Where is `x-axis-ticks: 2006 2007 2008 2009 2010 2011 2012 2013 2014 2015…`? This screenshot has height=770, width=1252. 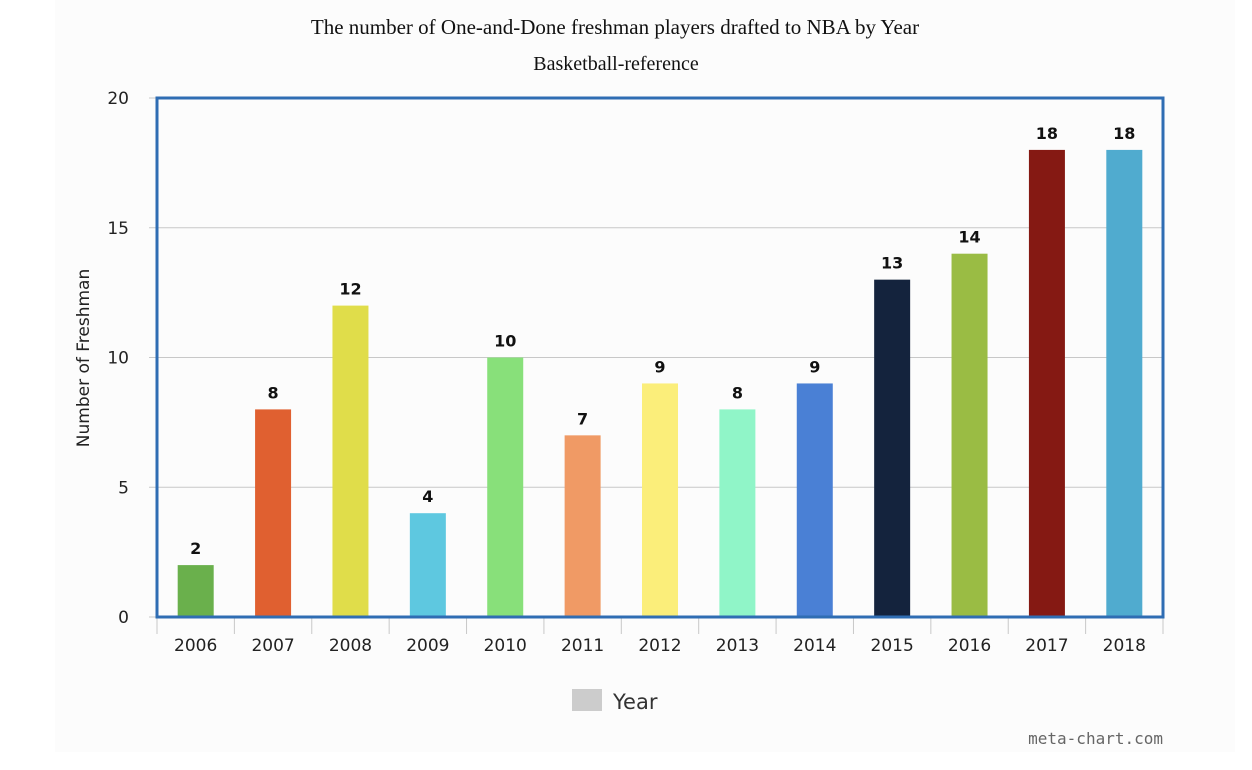
x-axis-ticks: 2006 2007 2008 2009 2010 2011 2012 2013 2014 2015… is located at coordinates (660, 636).